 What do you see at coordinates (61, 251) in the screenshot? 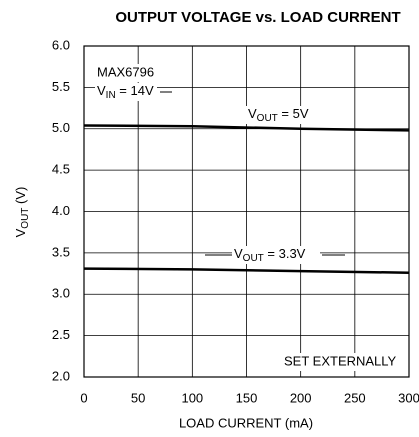
I see `y-tick-label: 3.5` at bounding box center [61, 251].